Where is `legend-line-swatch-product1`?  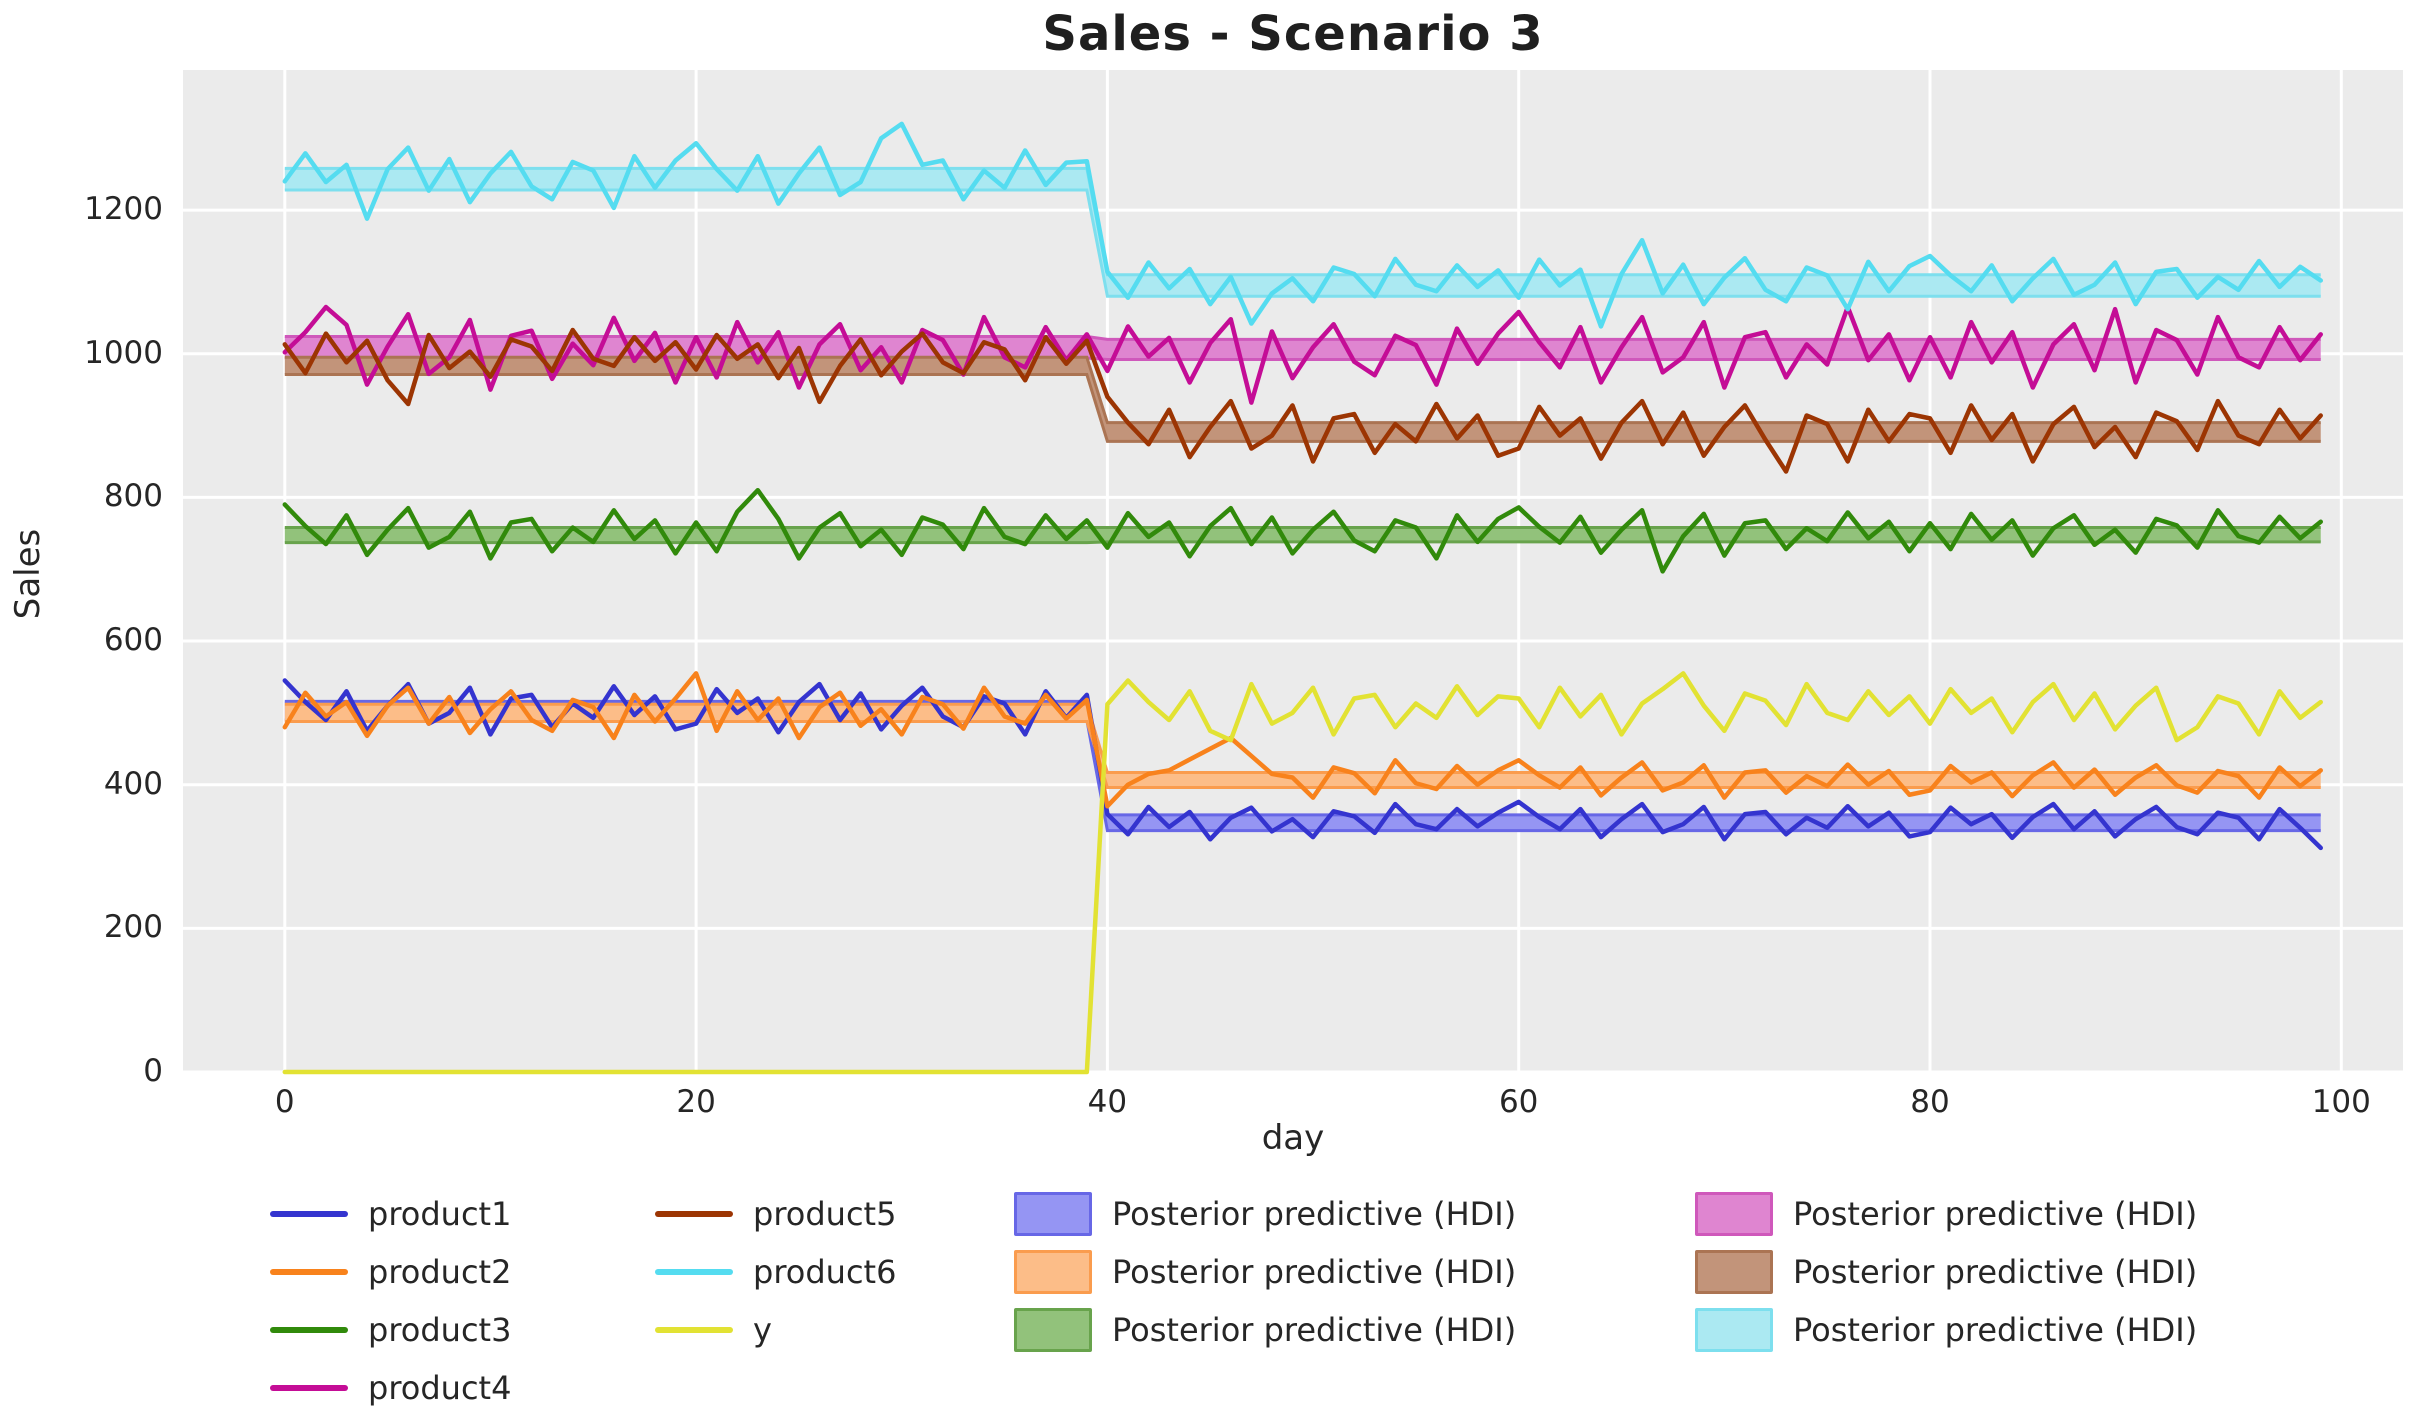 legend-line-swatch-product1 is located at coordinates (309, 1214).